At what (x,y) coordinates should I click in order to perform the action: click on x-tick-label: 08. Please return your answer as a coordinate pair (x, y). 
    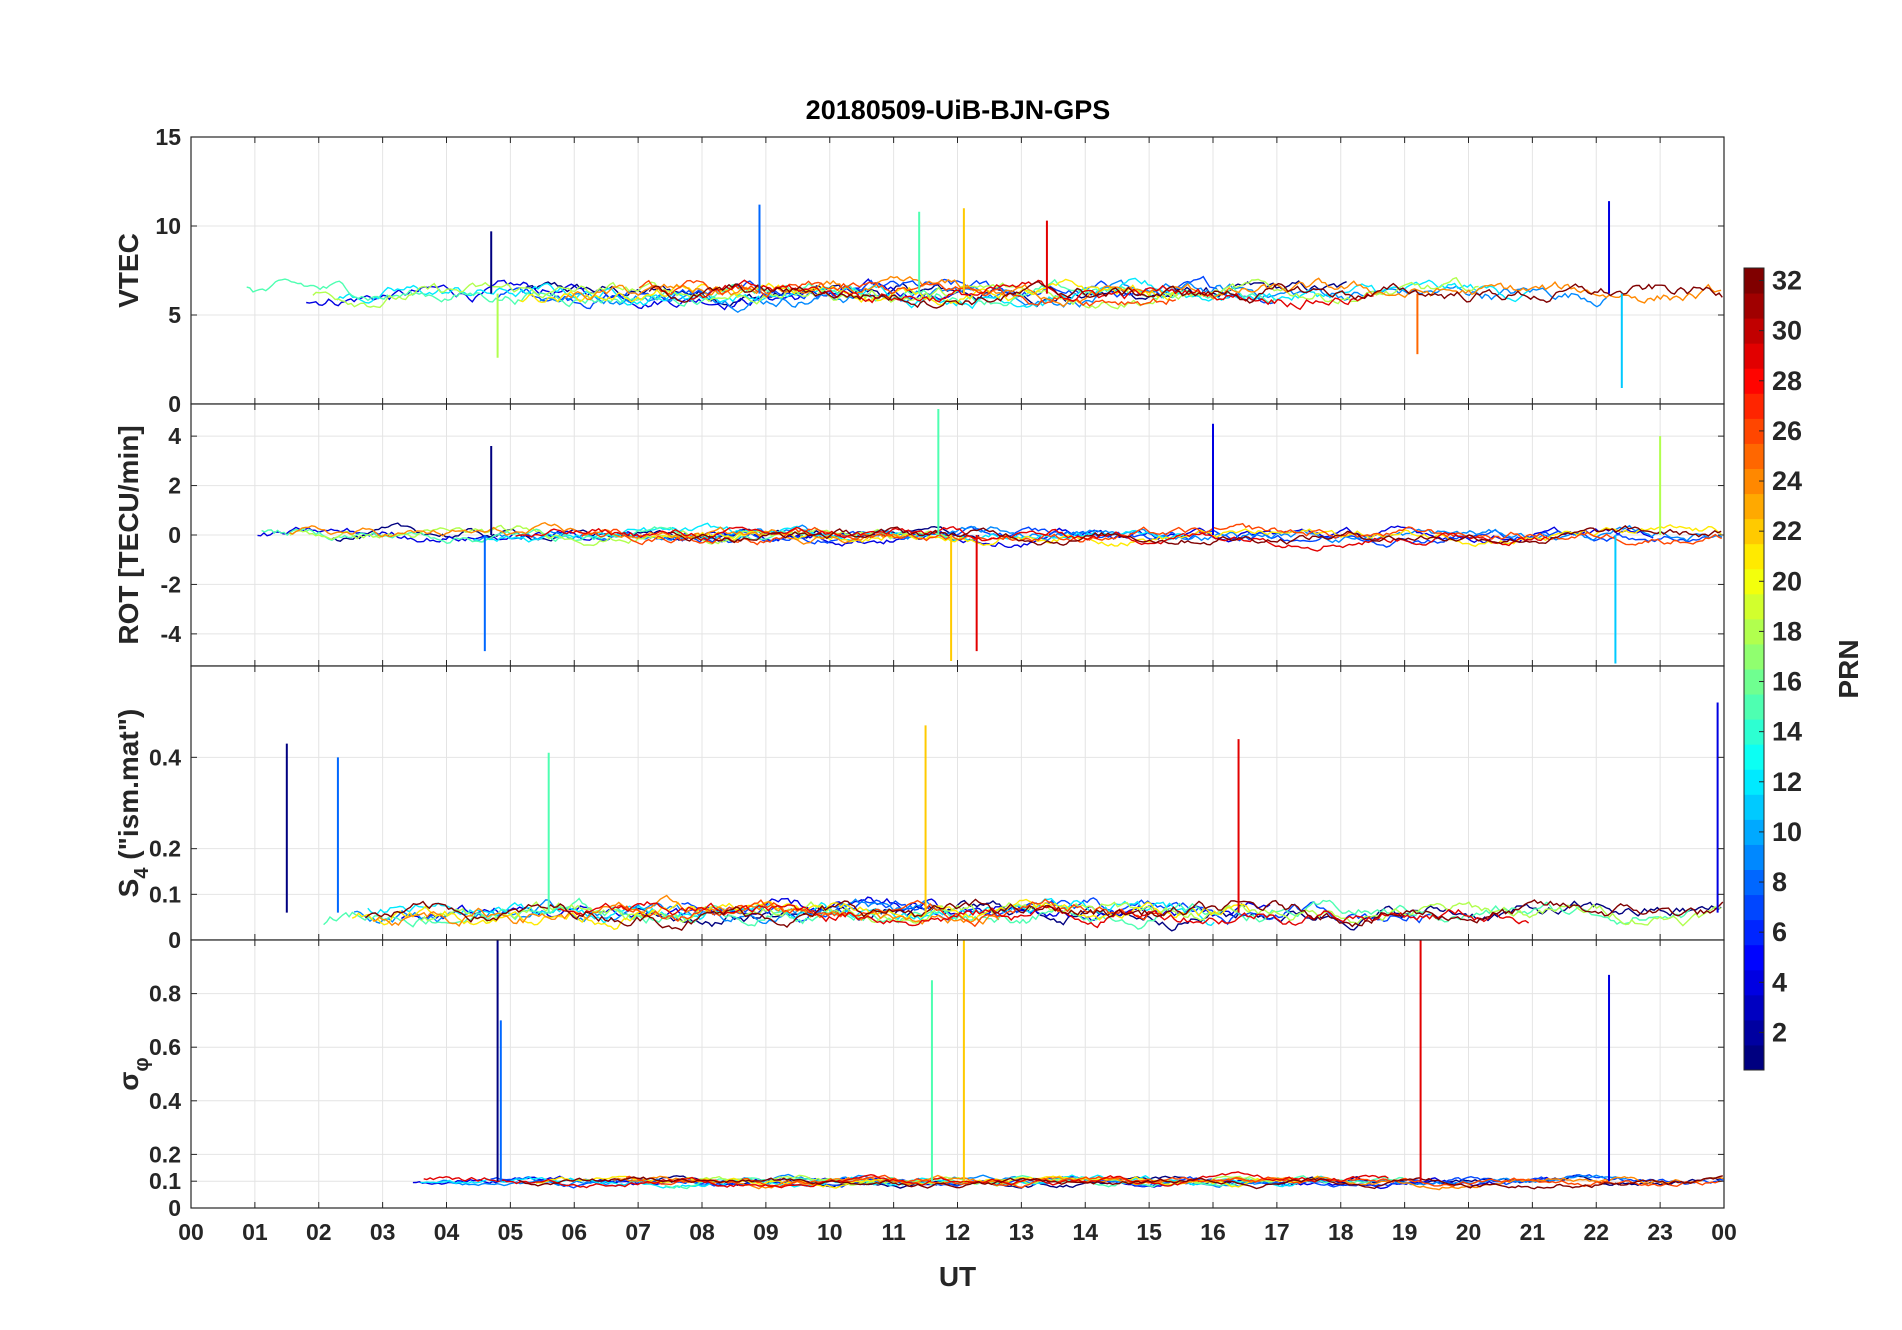
    Looking at the image, I should click on (702, 1232).